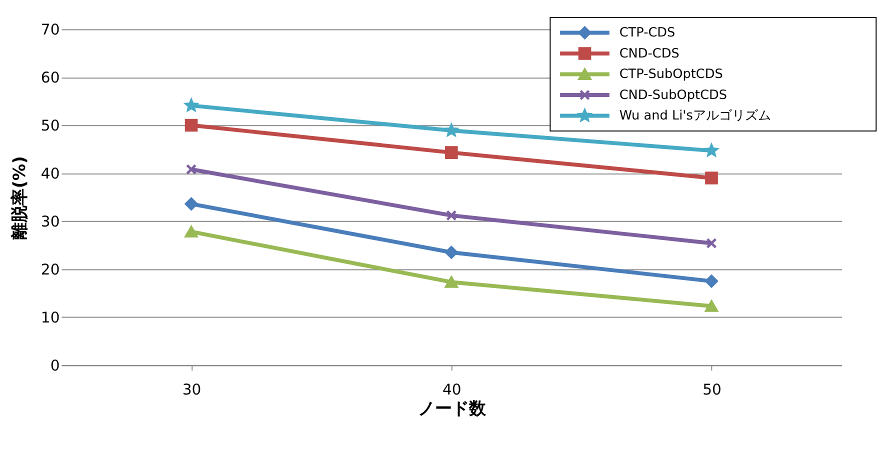 The height and width of the screenshot is (457, 887). Describe the element at coordinates (50, 270) in the screenshot. I see `y-tick-label: 20` at that location.